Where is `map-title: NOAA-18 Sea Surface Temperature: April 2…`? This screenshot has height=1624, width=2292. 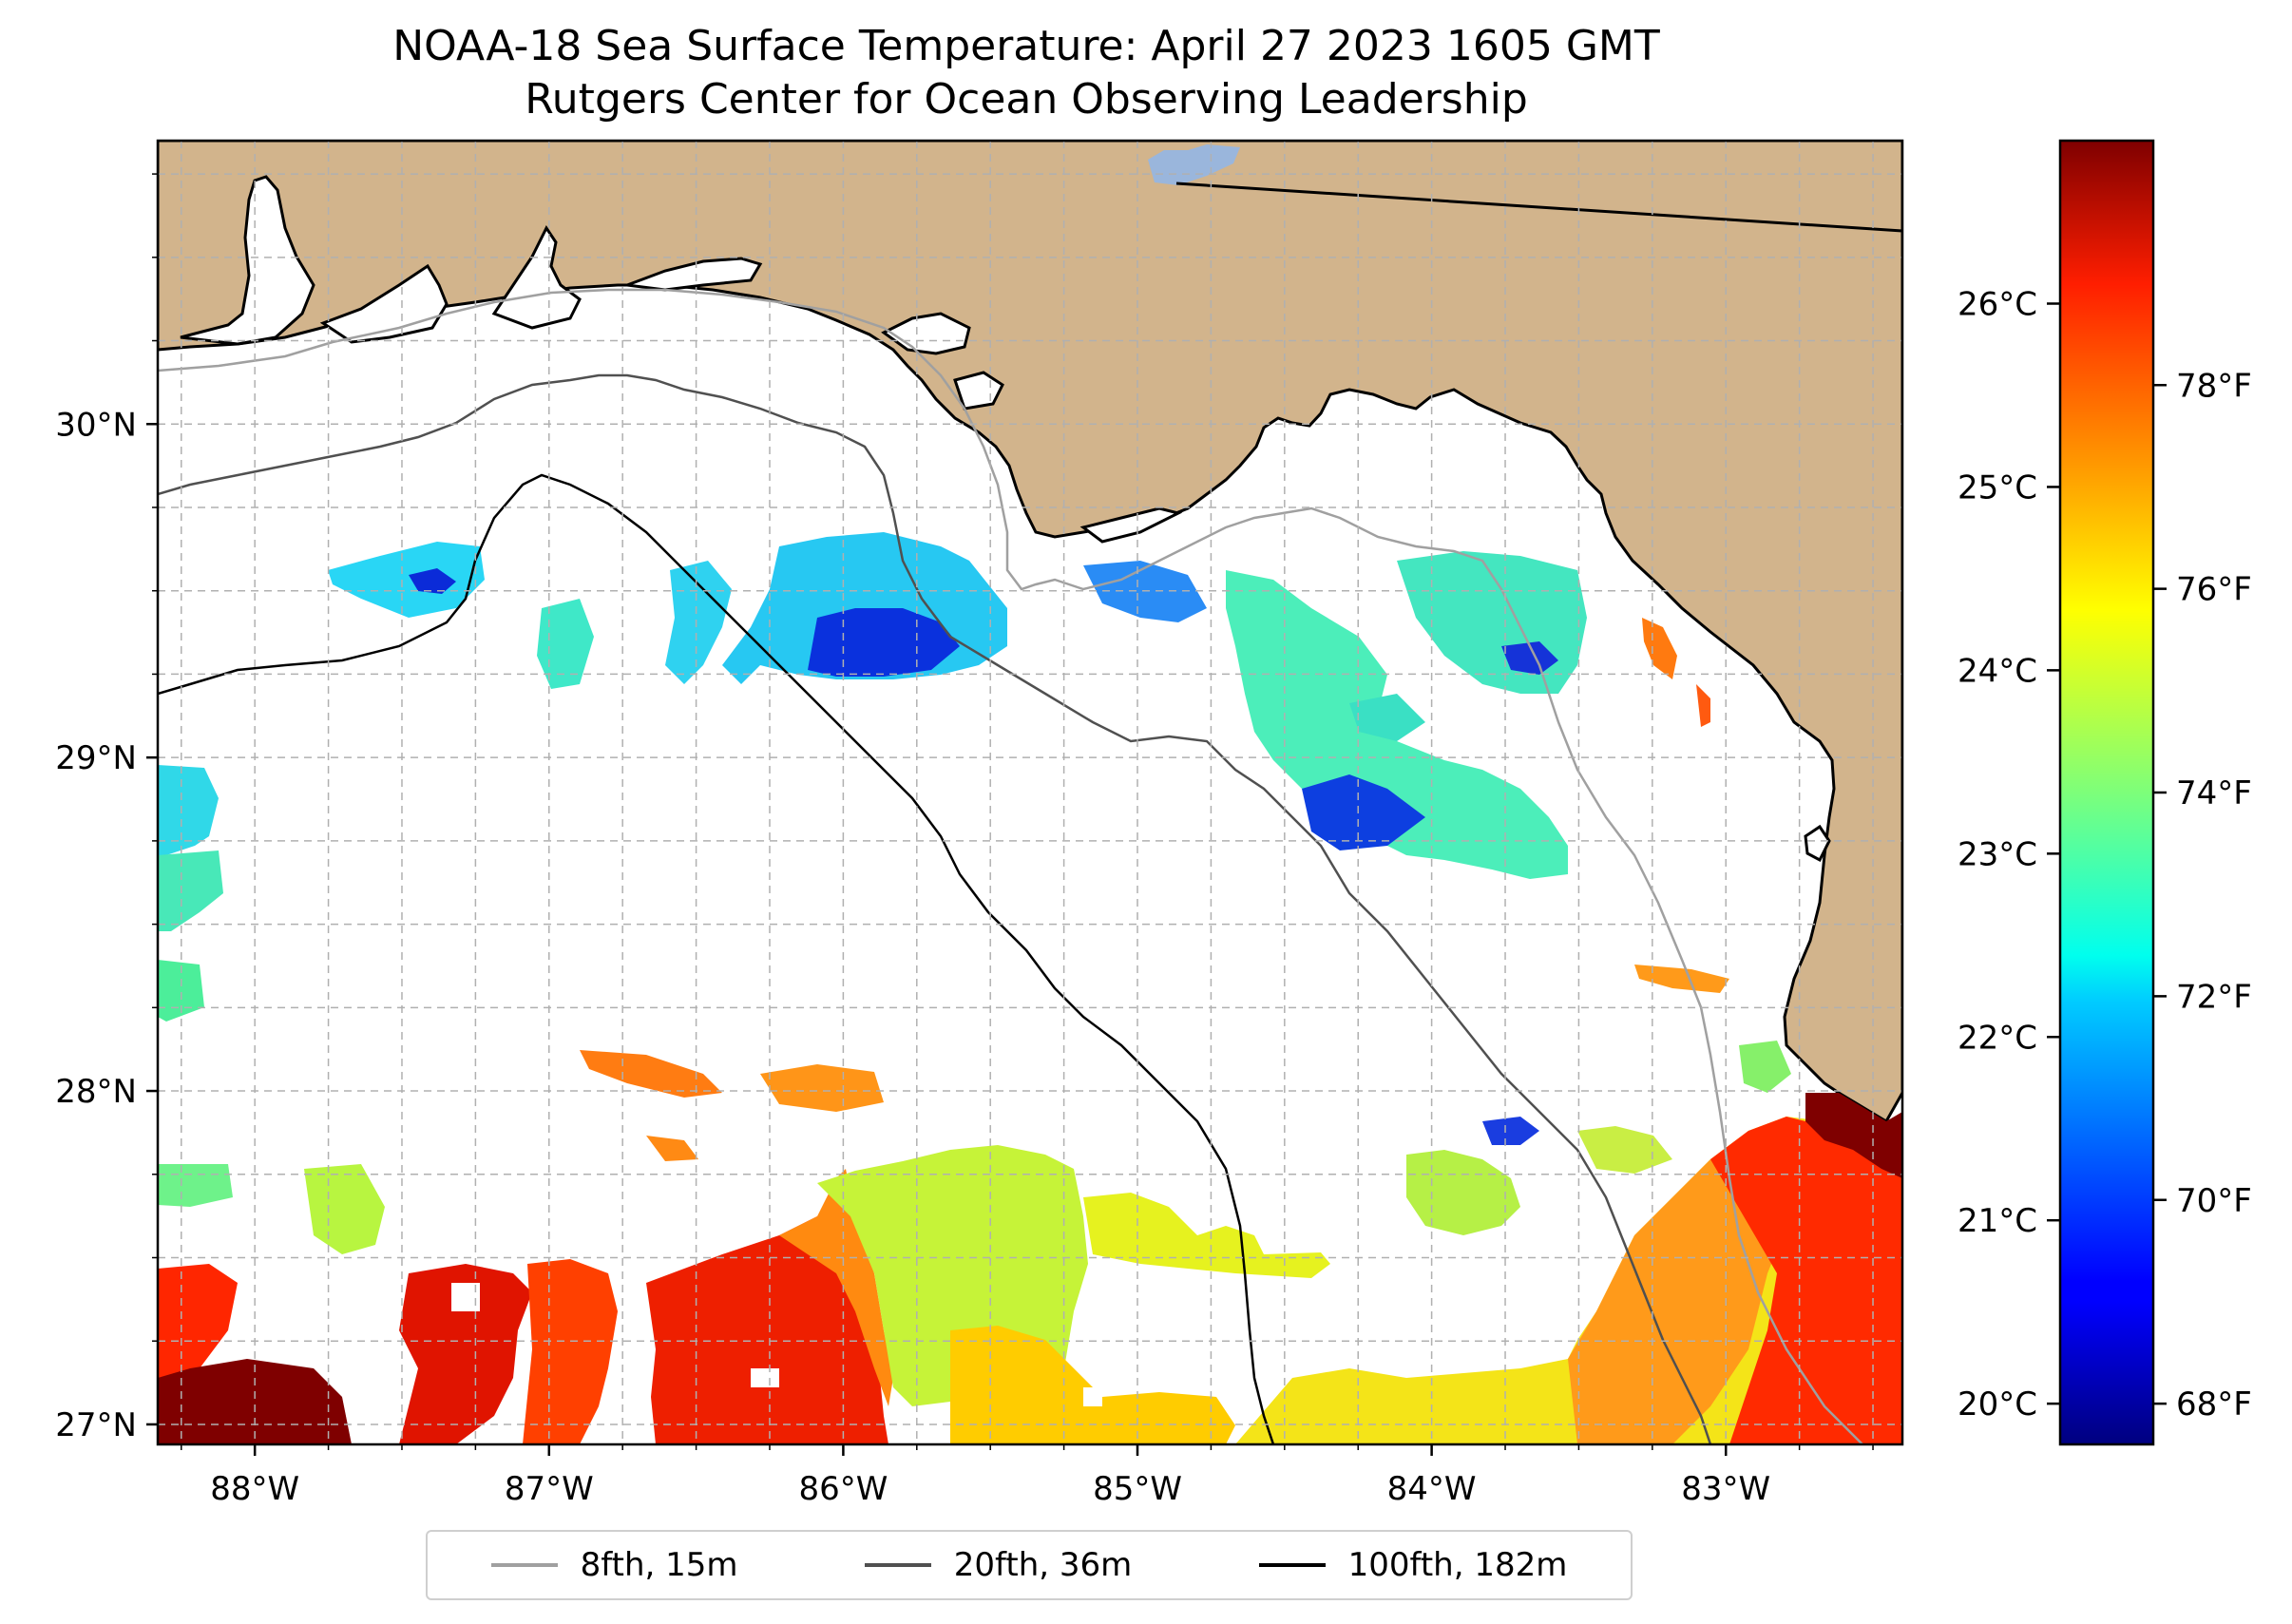 map-title: NOAA-18 Sea Surface Temperature: April 2… is located at coordinates (1026, 46).